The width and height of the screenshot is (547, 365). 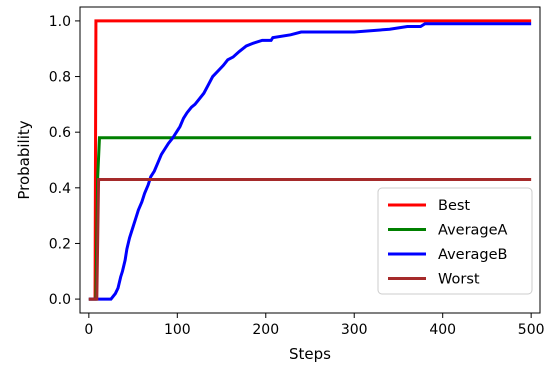 What do you see at coordinates (60, 78) in the screenshot?
I see `y-tick-label: 0.8` at bounding box center [60, 78].